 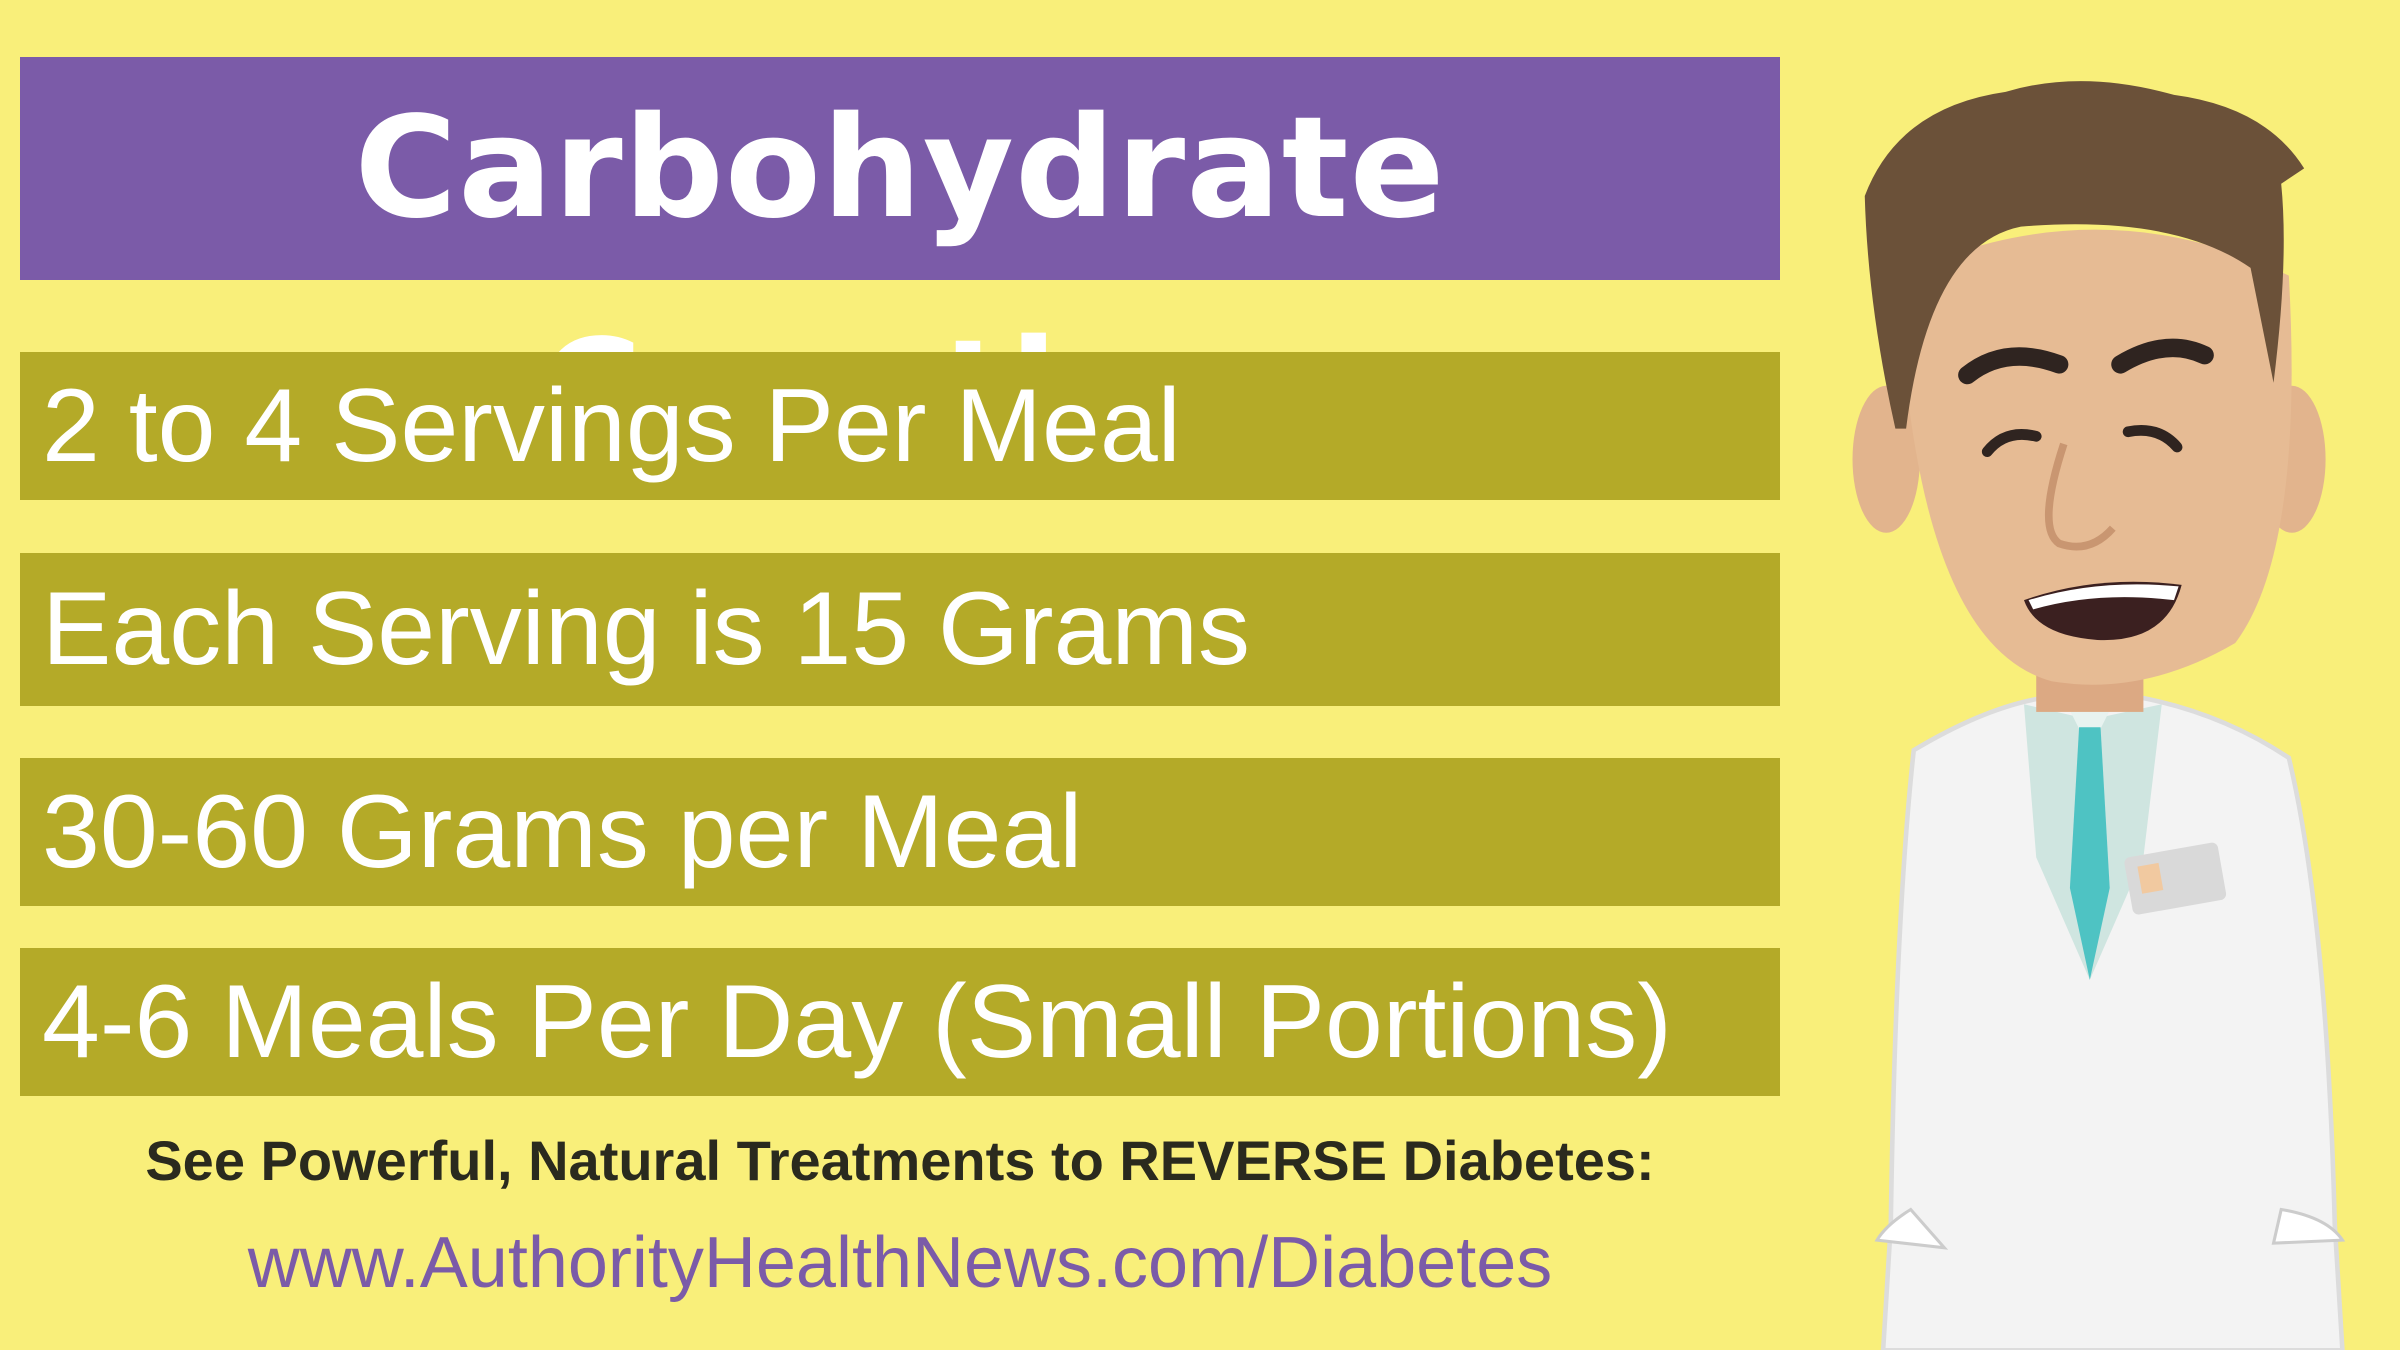 What do you see at coordinates (900, 426) in the screenshot?
I see `item: 2 to 4 Servings Per Meal` at bounding box center [900, 426].